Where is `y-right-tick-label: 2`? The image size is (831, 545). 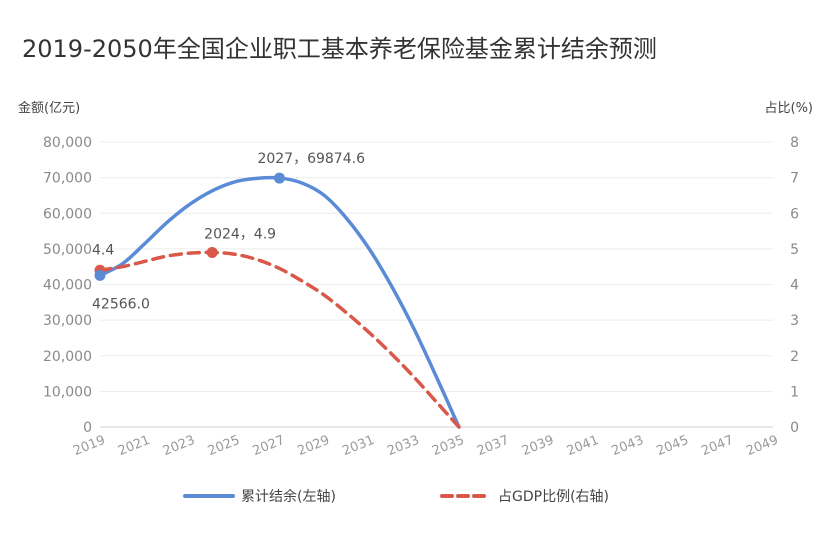 y-right-tick-label: 2 is located at coordinates (794, 357).